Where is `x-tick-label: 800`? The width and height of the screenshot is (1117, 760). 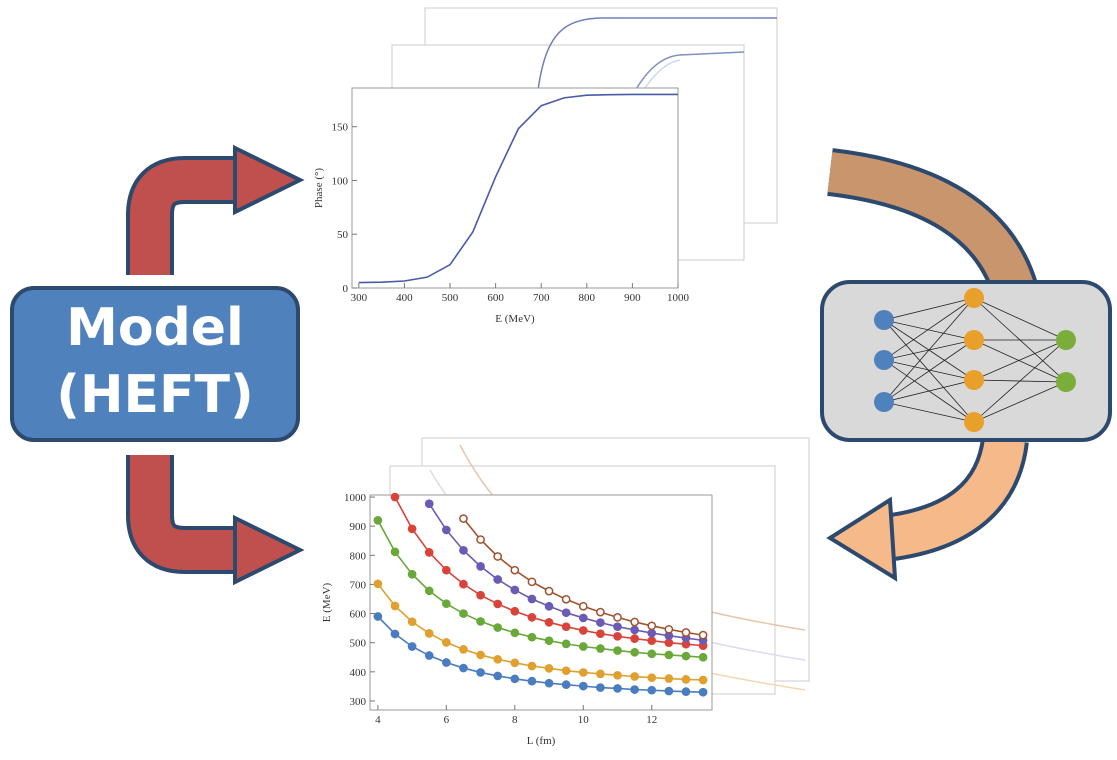 x-tick-label: 800 is located at coordinates (587, 298).